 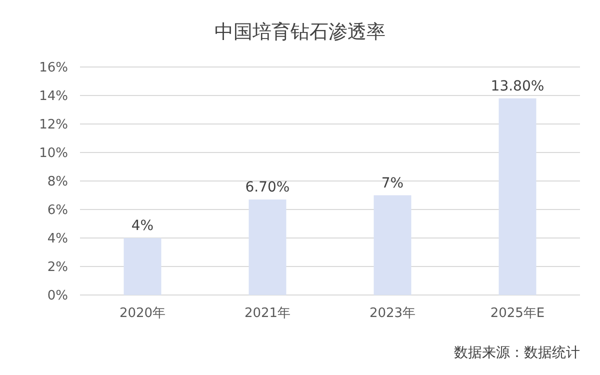 What do you see at coordinates (517, 353) in the screenshot?
I see `source-note: 数据来源：数据统计` at bounding box center [517, 353].